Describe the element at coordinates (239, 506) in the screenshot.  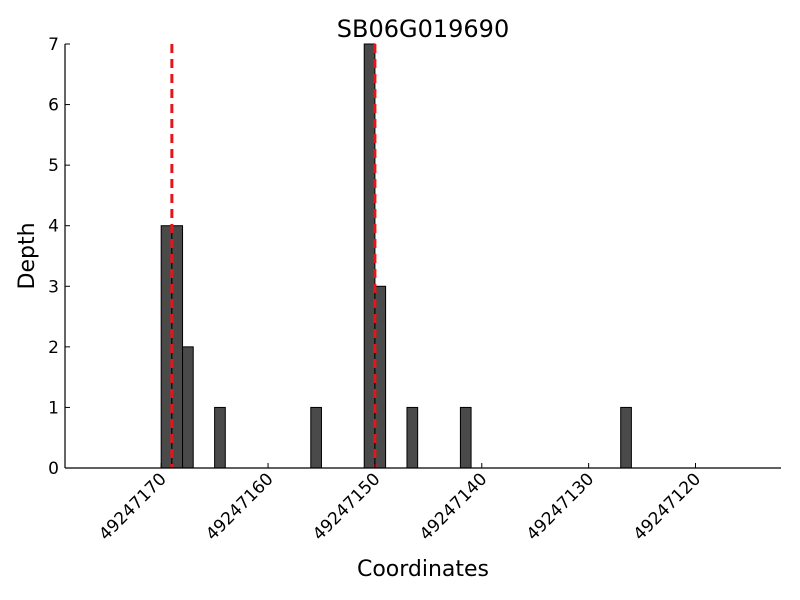
I see `x-tick-label-1: 49247160` at that location.